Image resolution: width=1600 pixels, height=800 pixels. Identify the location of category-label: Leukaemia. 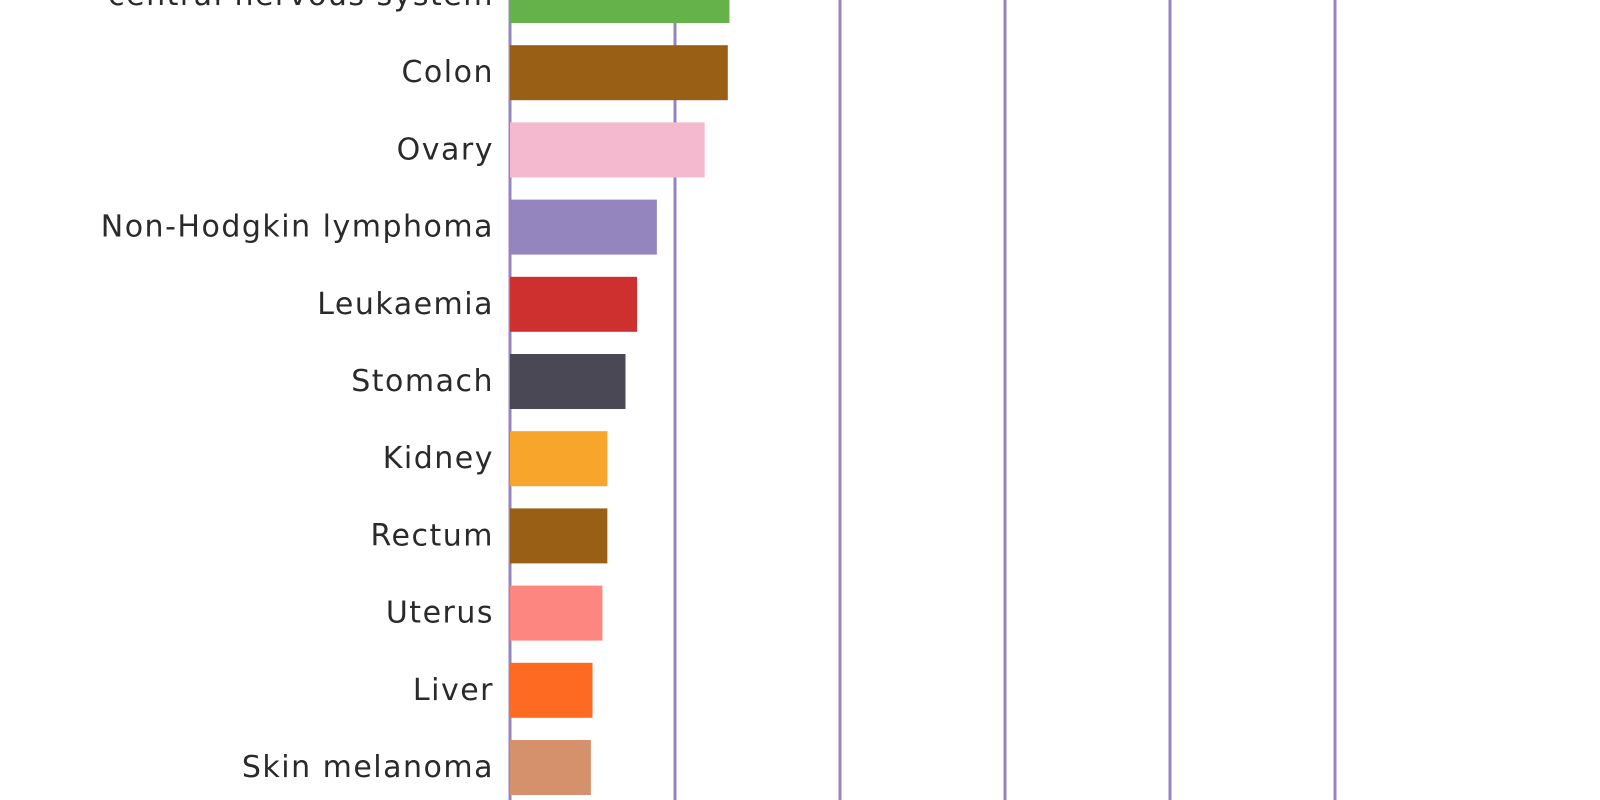
(405, 304).